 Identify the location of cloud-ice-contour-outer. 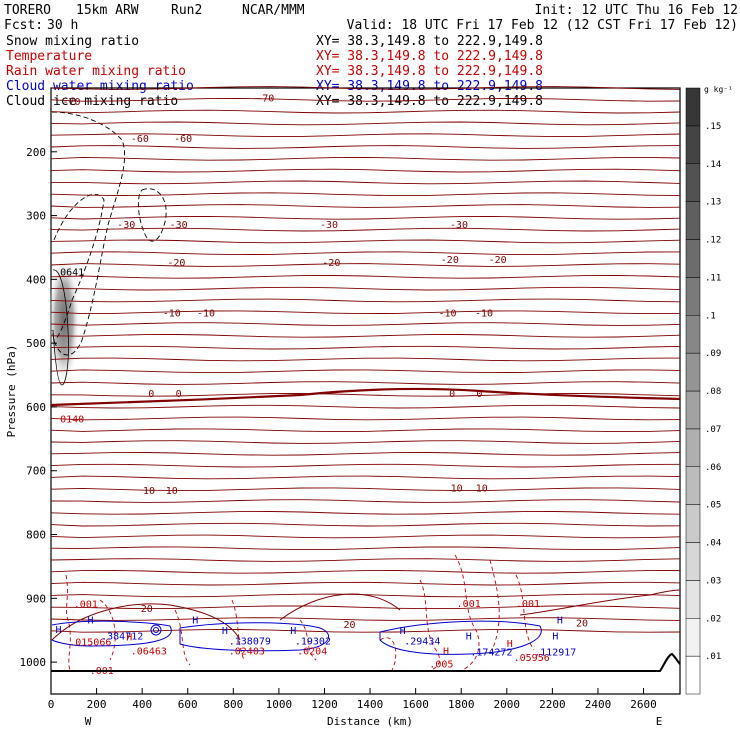
(88, 233).